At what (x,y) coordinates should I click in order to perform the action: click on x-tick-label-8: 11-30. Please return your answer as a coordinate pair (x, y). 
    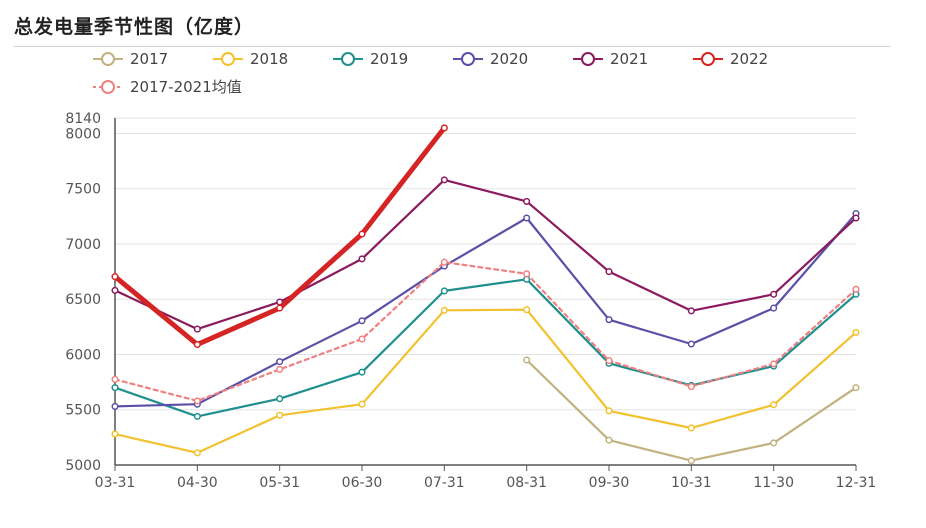
    Looking at the image, I should click on (773, 483).